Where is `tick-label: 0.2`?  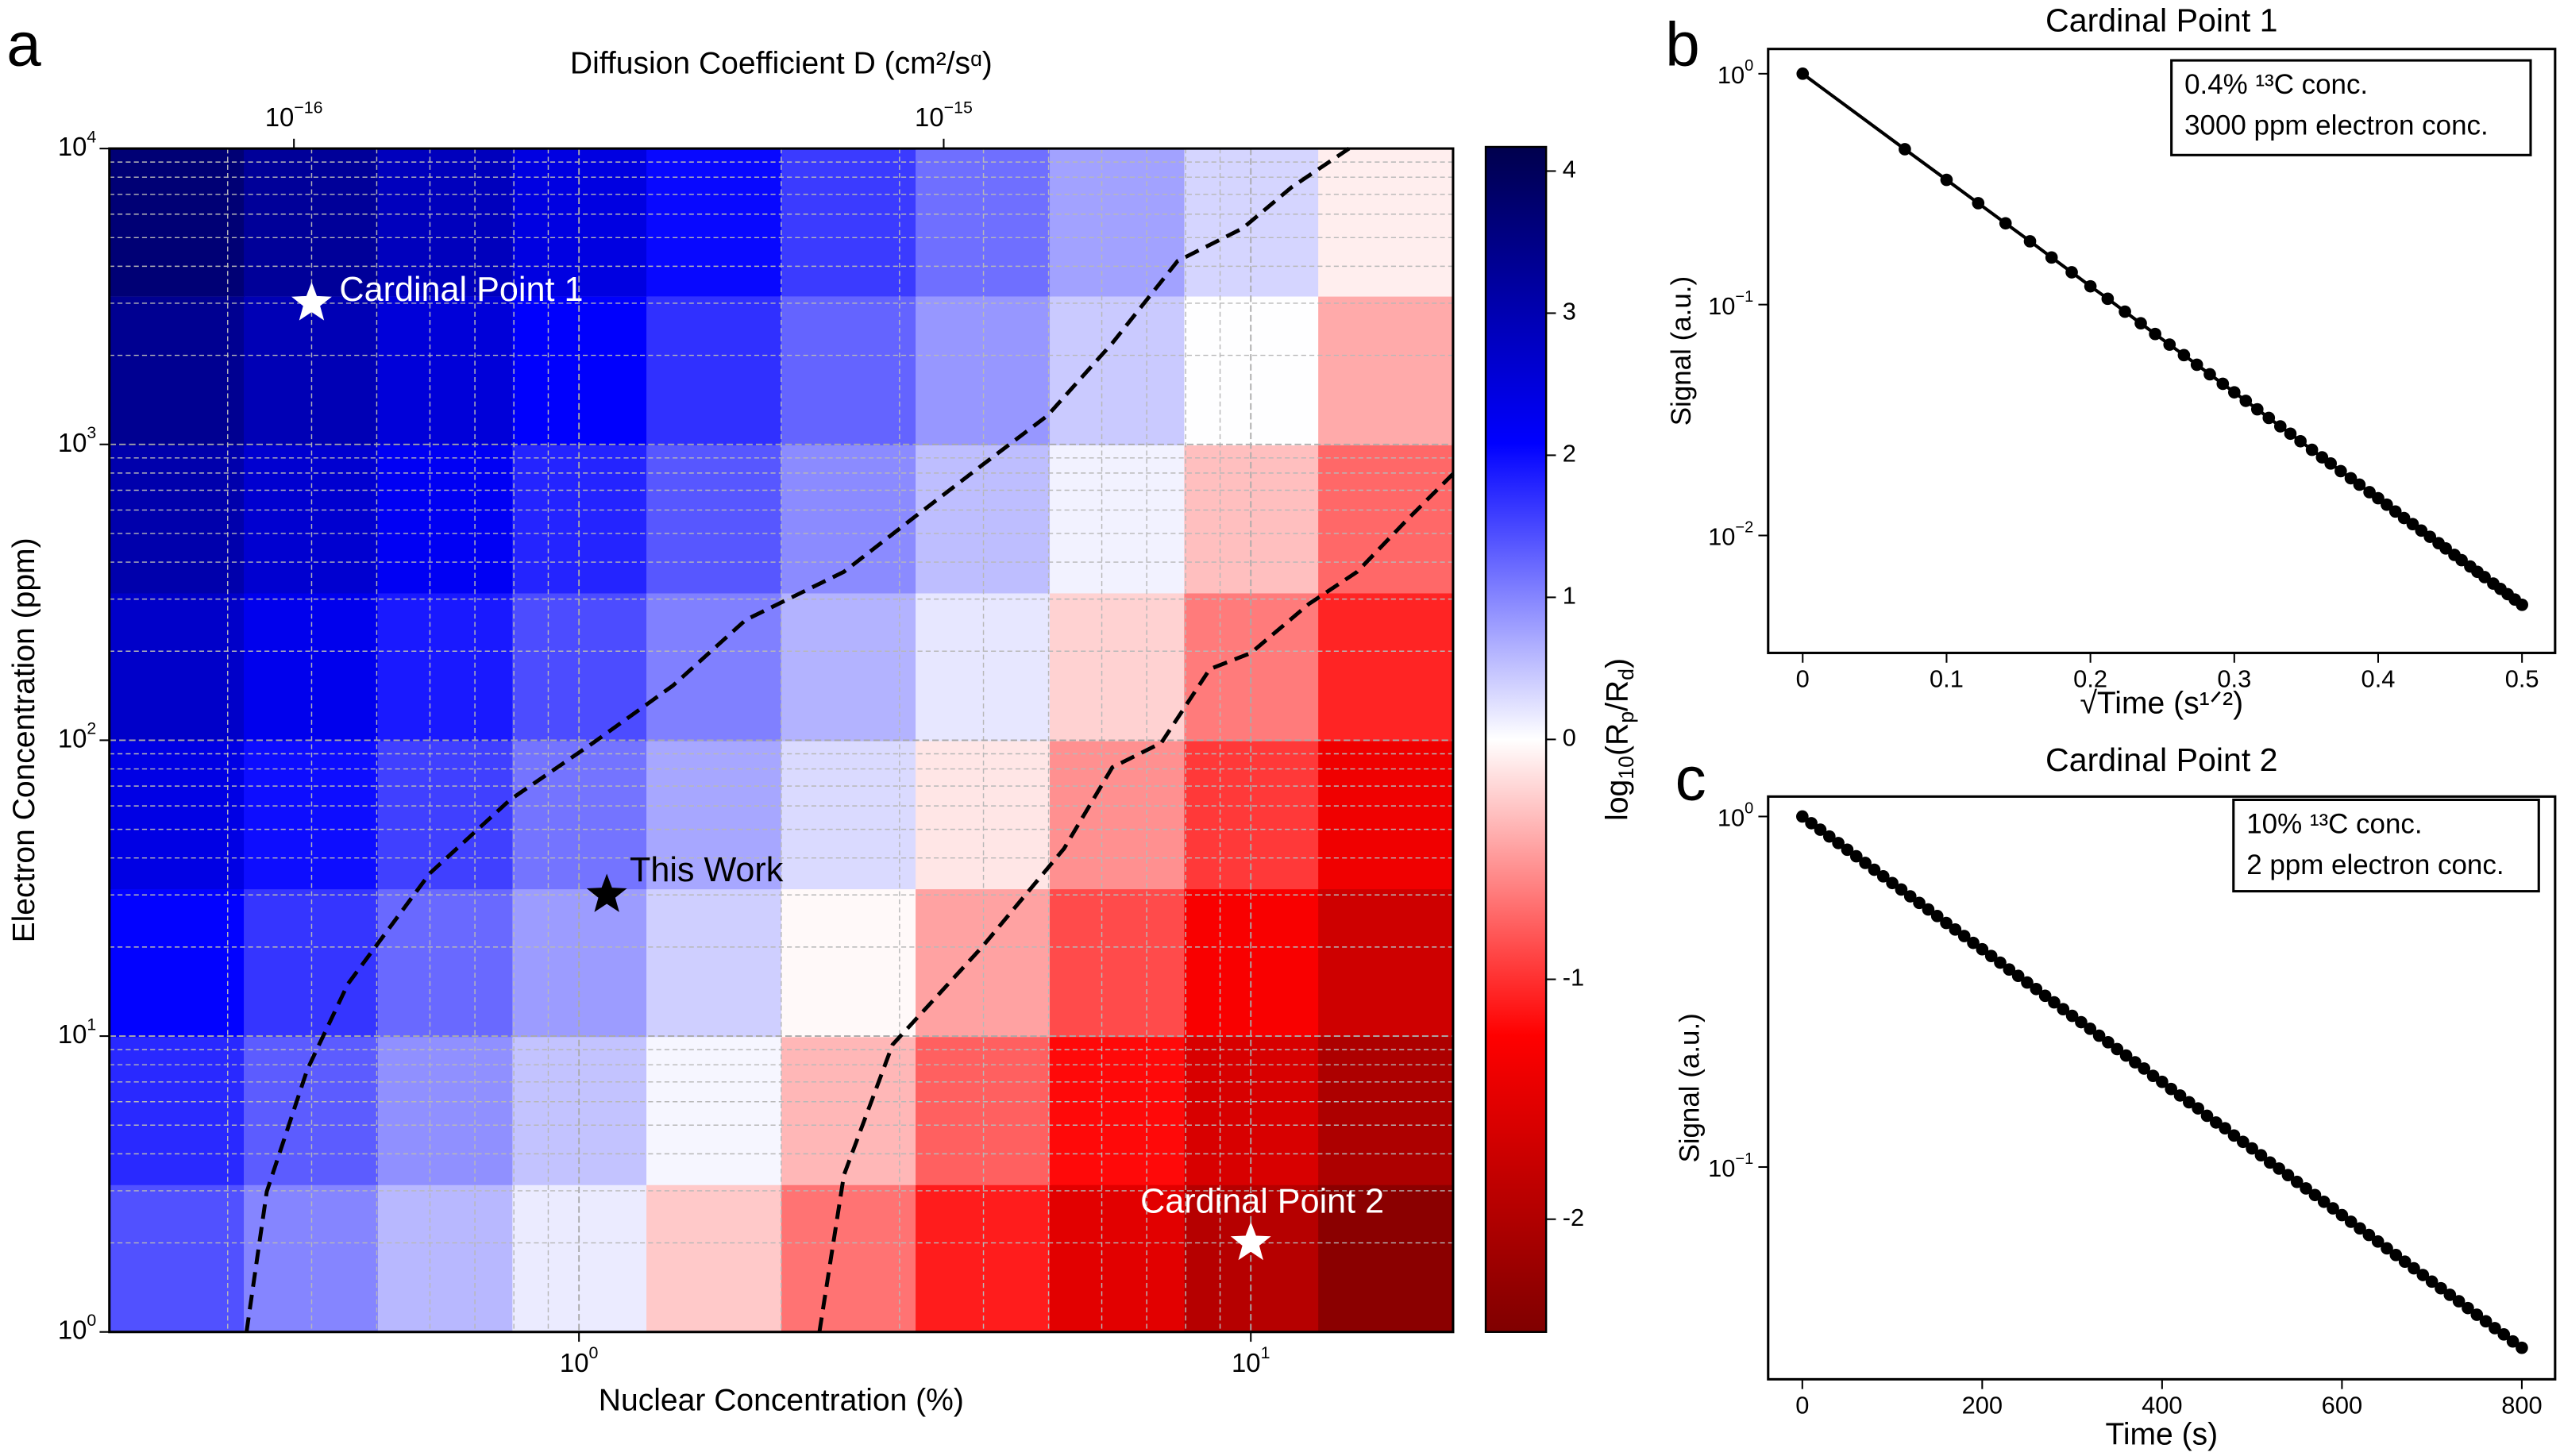
tick-label: 0.2 is located at coordinates (2090, 679).